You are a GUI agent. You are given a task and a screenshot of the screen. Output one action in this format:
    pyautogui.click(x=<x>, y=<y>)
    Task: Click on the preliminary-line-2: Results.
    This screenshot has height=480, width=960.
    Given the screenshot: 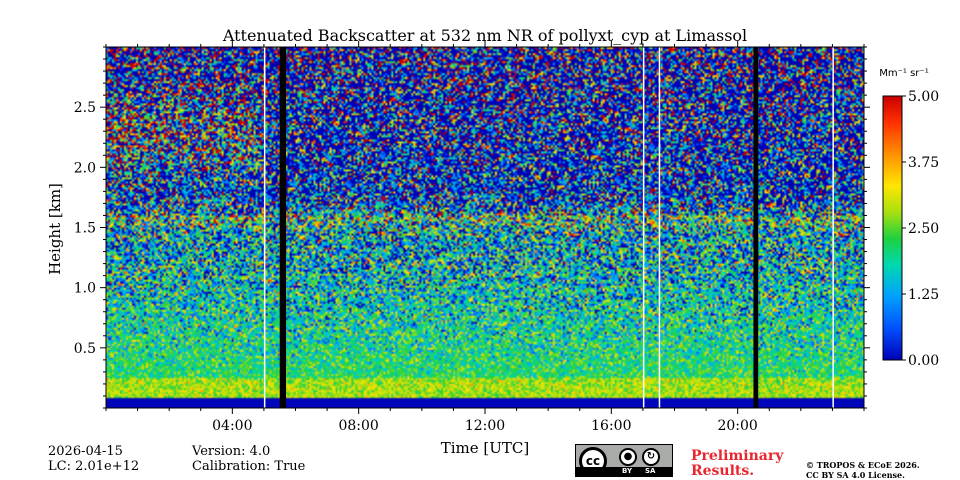 What is the action you would take?
    pyautogui.click(x=723, y=471)
    